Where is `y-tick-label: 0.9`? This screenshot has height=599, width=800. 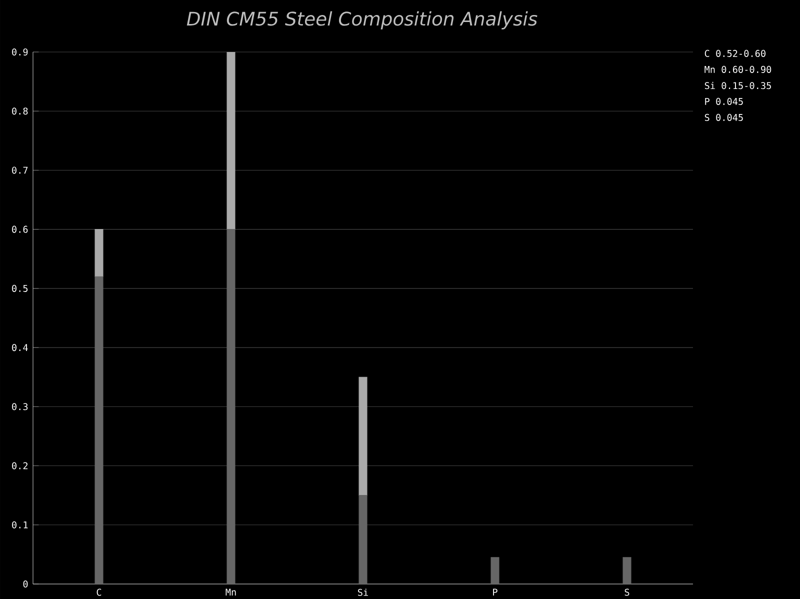
y-tick-label: 0.9 is located at coordinates (20, 52).